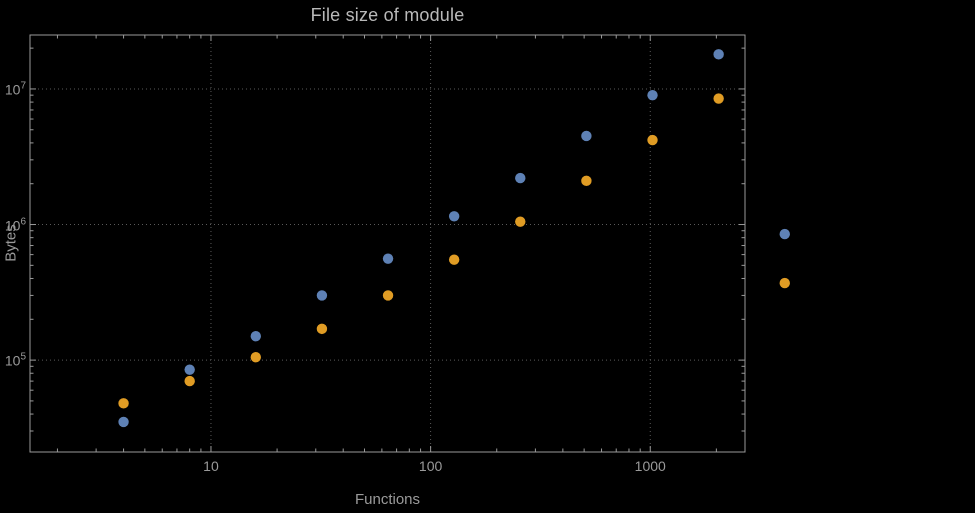  What do you see at coordinates (15, 89) in the screenshot?
I see `y-tick-label: 10⁷` at bounding box center [15, 89].